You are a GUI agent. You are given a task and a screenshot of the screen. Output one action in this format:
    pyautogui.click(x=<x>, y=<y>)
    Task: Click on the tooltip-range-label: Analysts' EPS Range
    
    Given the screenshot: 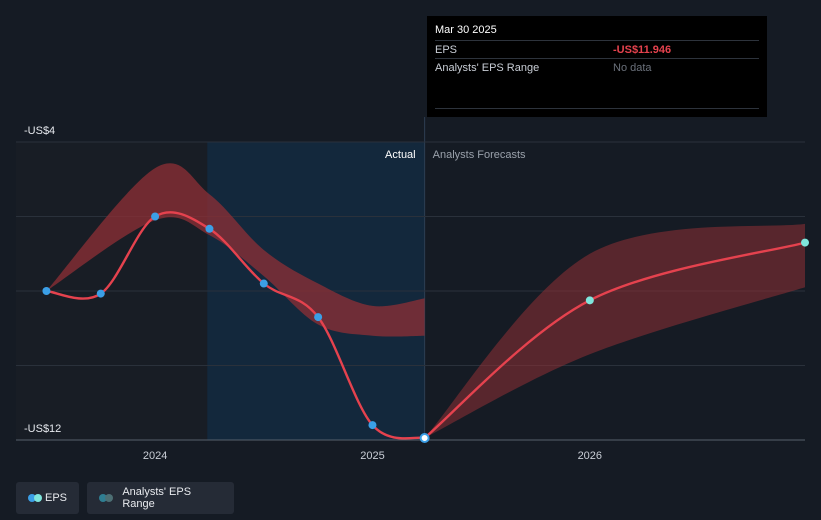 What is the action you would take?
    pyautogui.click(x=487, y=68)
    